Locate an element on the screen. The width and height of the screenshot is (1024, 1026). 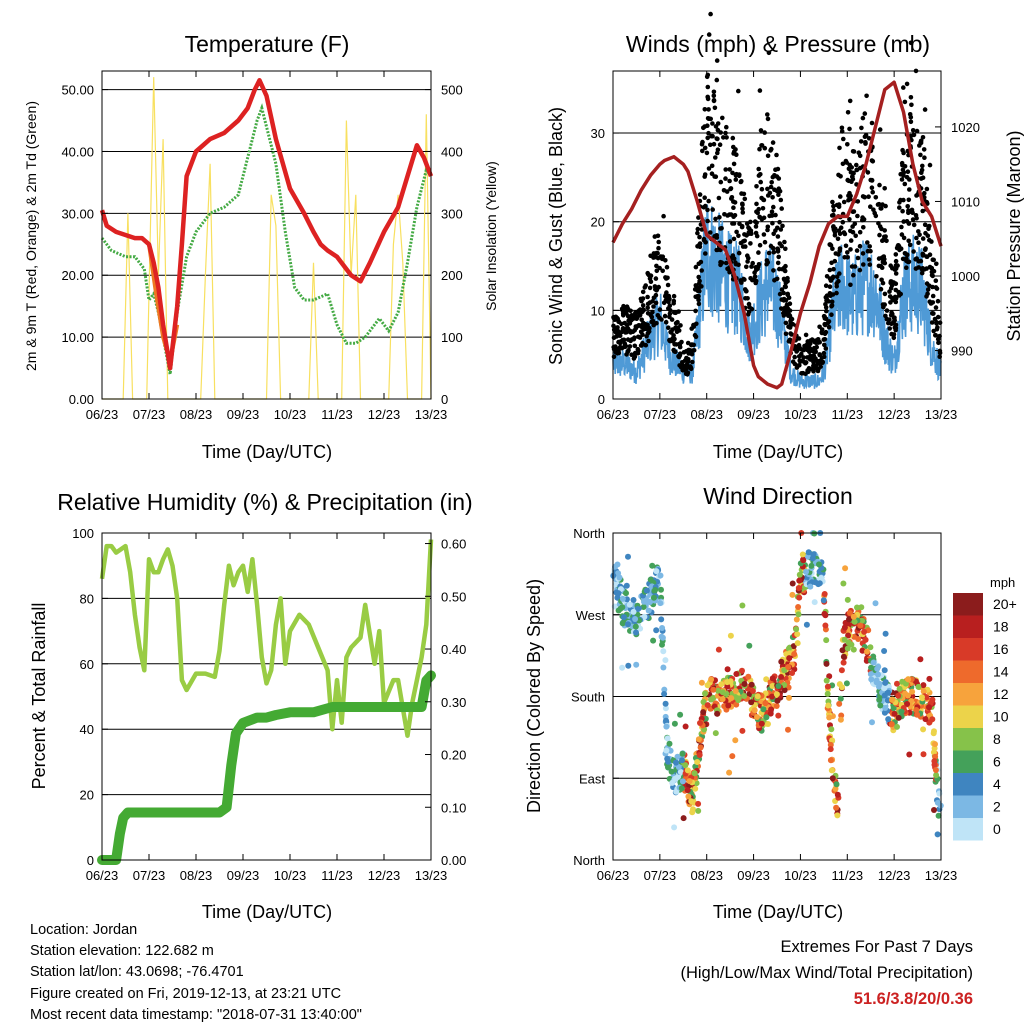
humidity-xtick-label: 13/23 is located at coordinates (431, 875).